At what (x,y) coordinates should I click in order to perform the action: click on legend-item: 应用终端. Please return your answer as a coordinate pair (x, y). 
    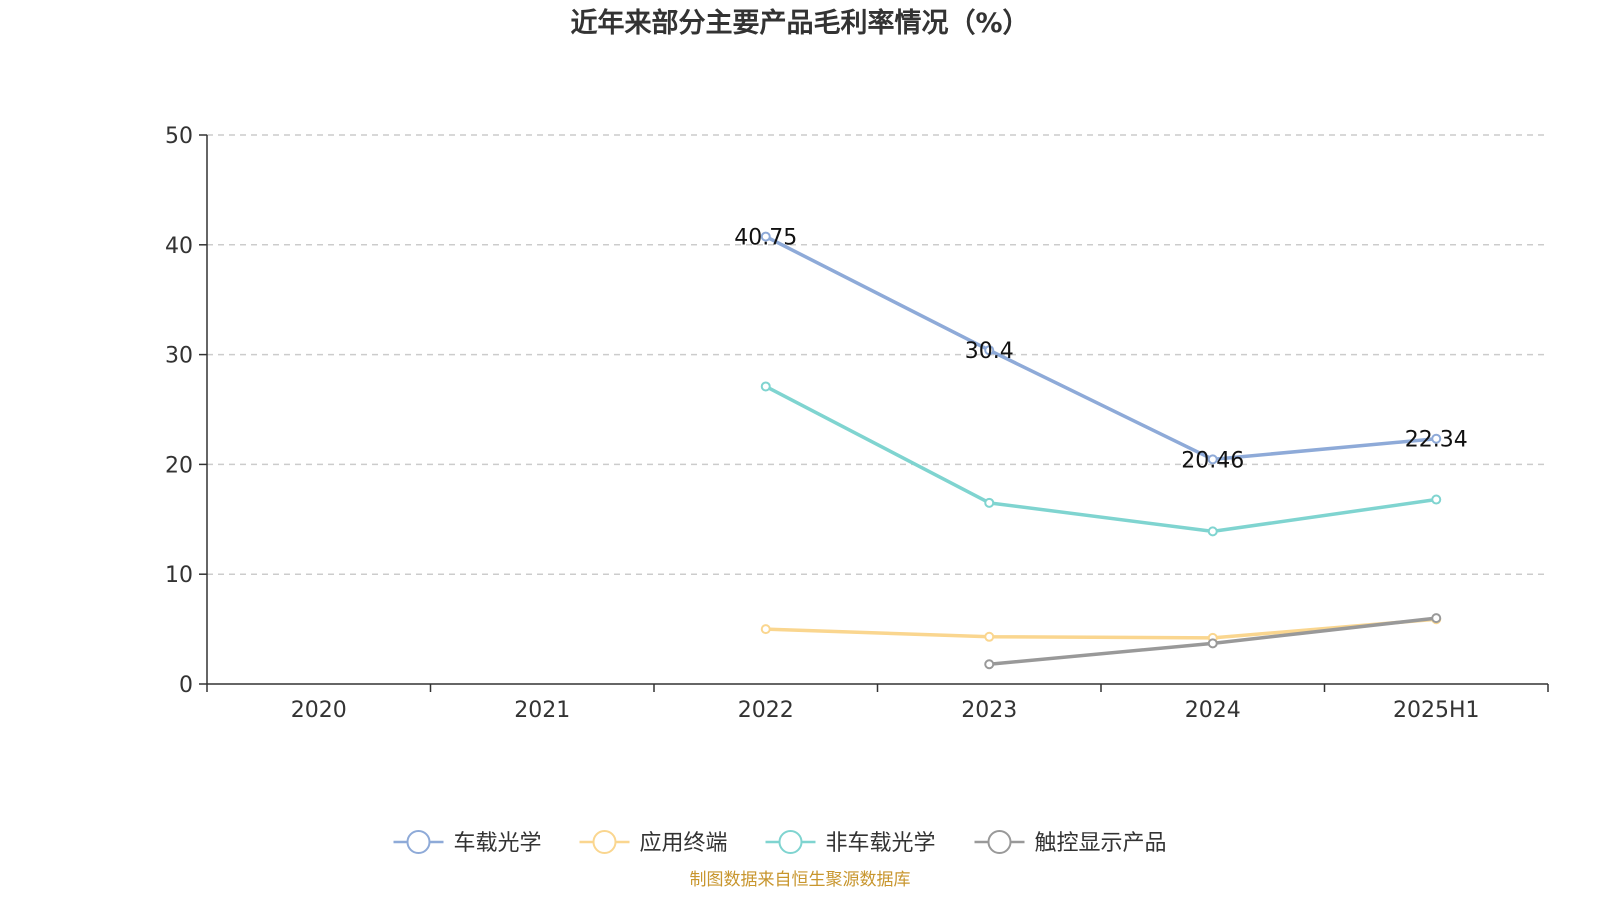
    Looking at the image, I should click on (653, 843).